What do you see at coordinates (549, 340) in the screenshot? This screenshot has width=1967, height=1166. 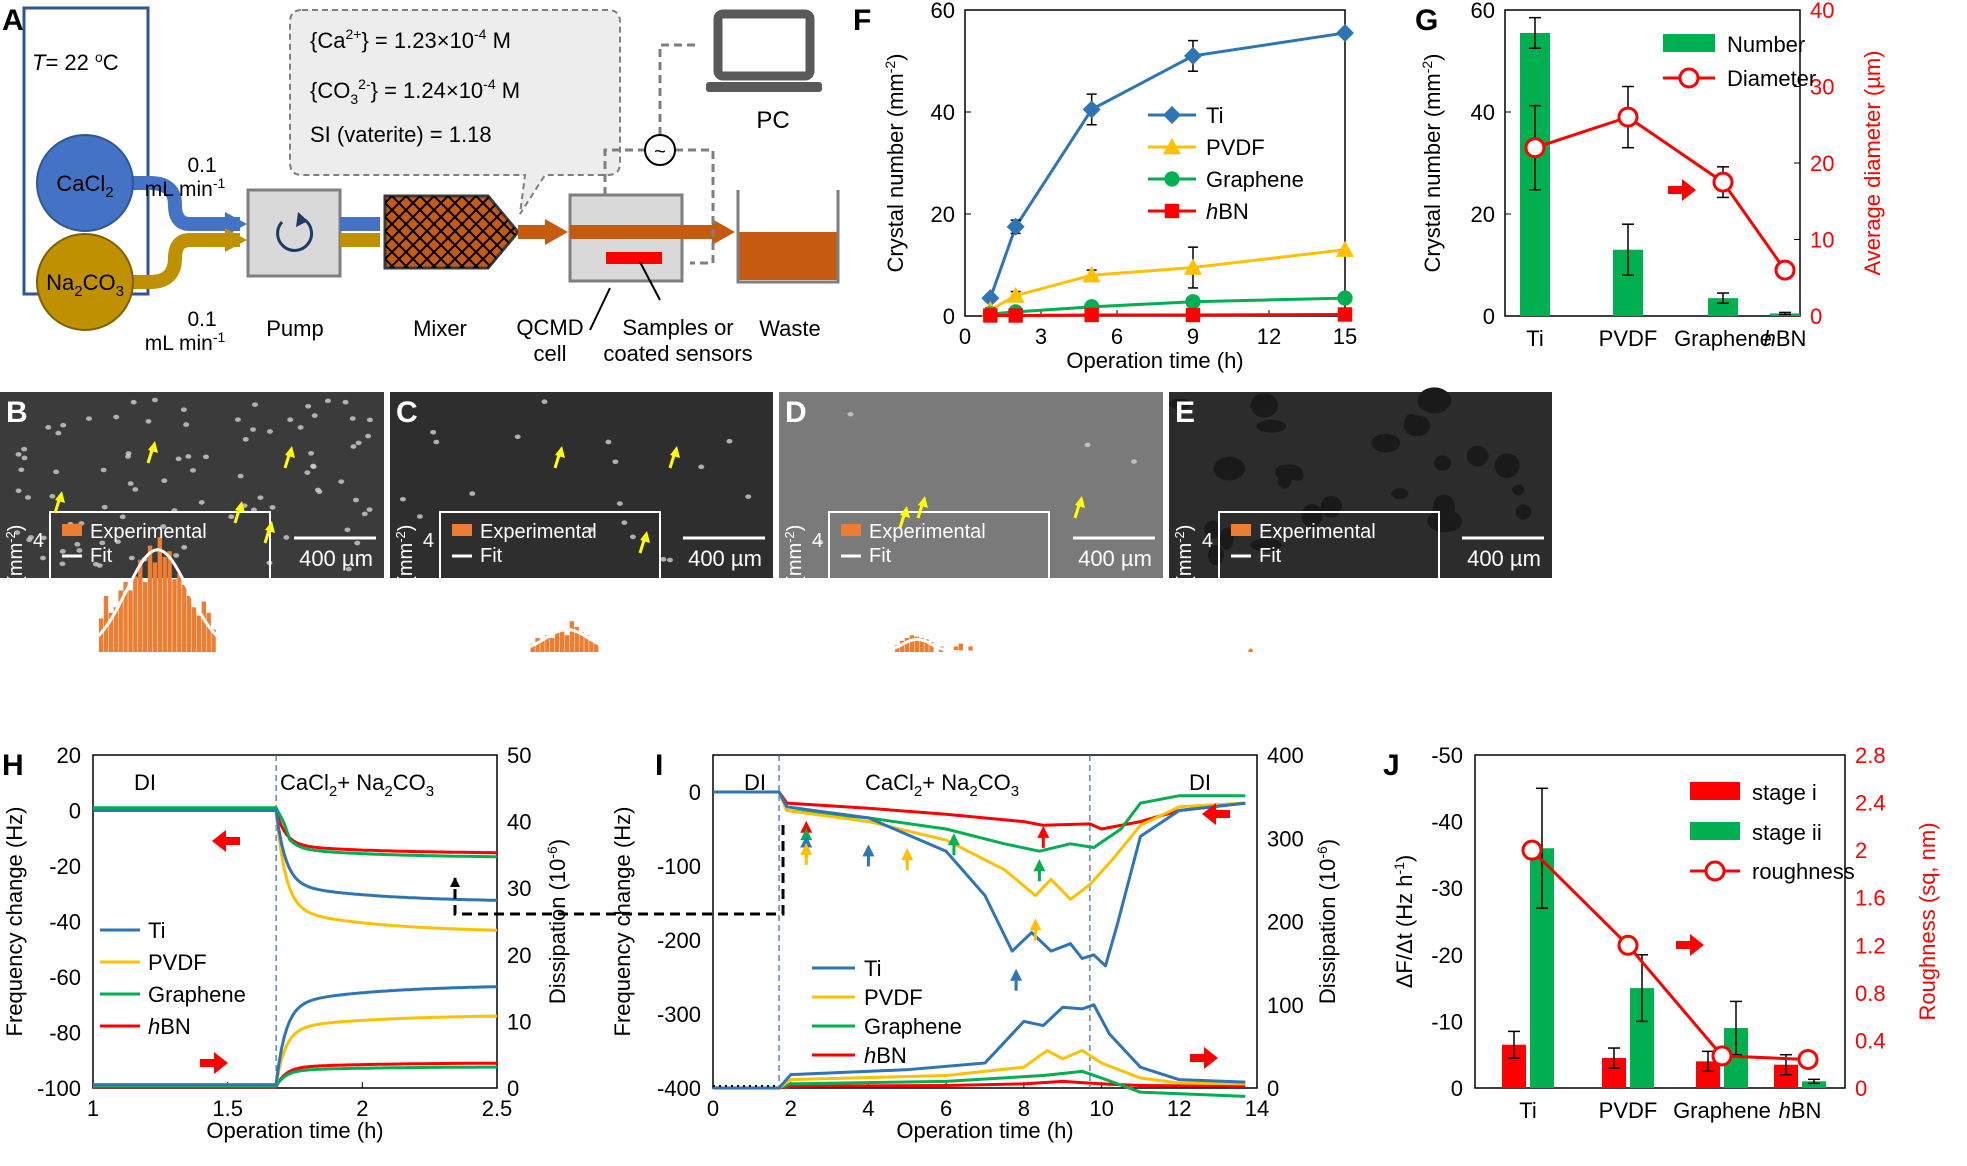 I see `qcmd-label: QCMD cell` at bounding box center [549, 340].